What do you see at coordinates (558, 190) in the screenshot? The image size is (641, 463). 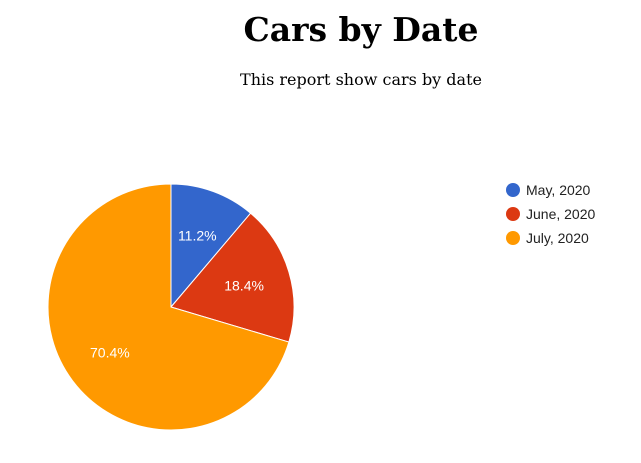 I see `legend-label-1: May, 2020` at bounding box center [558, 190].